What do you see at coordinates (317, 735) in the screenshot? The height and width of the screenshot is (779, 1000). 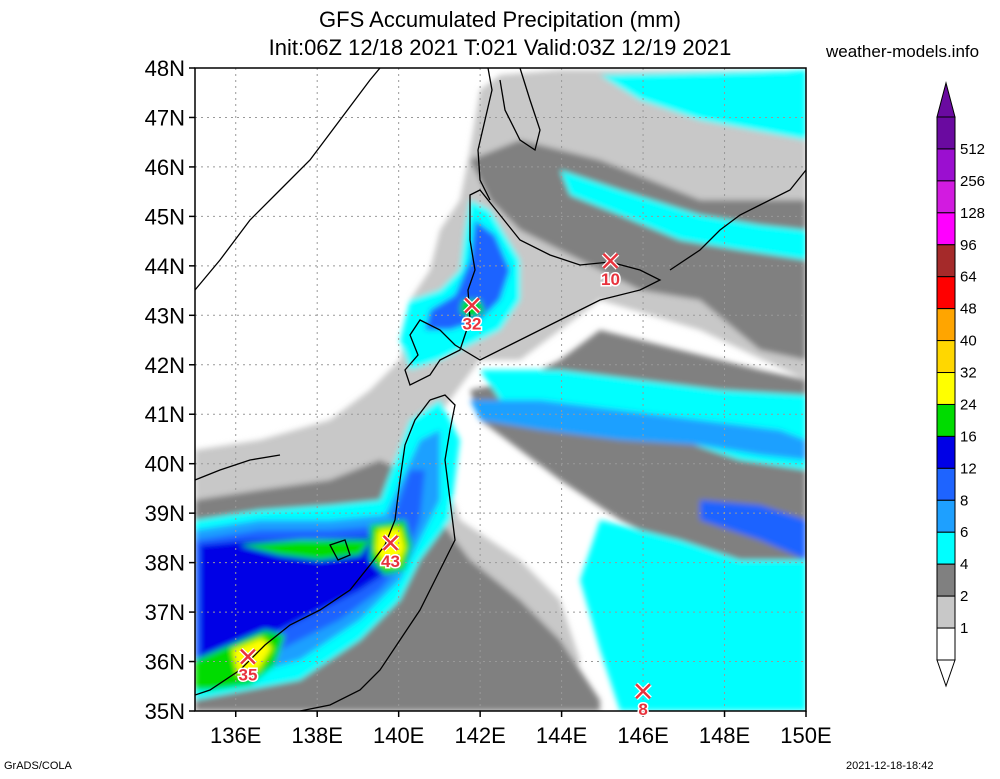 I see `lon-label: 138E` at bounding box center [317, 735].